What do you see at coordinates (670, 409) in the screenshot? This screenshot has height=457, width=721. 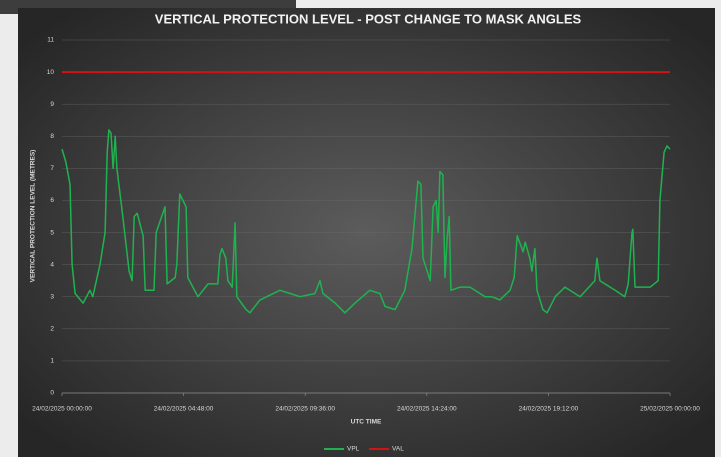 I see `x-tick-label: 25/02/2025 00:00:00` at bounding box center [670, 409].